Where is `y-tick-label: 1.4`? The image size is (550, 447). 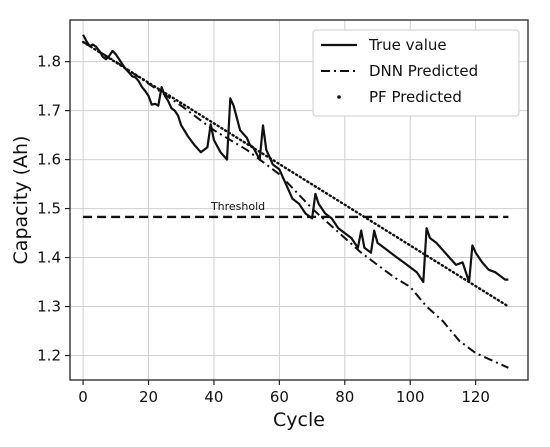
y-tick-label: 1.4 is located at coordinates (49, 258).